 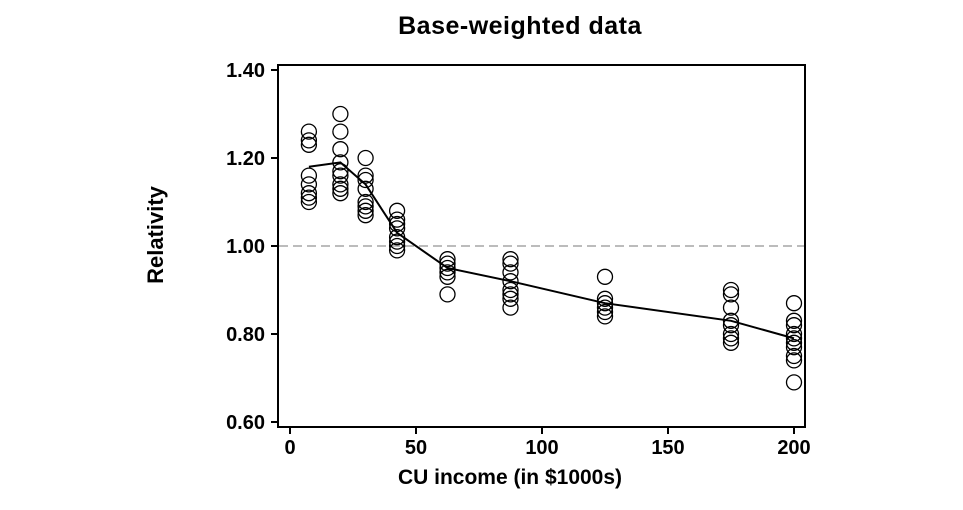 What do you see at coordinates (416, 448) in the screenshot?
I see `x-tick-label: 50` at bounding box center [416, 448].